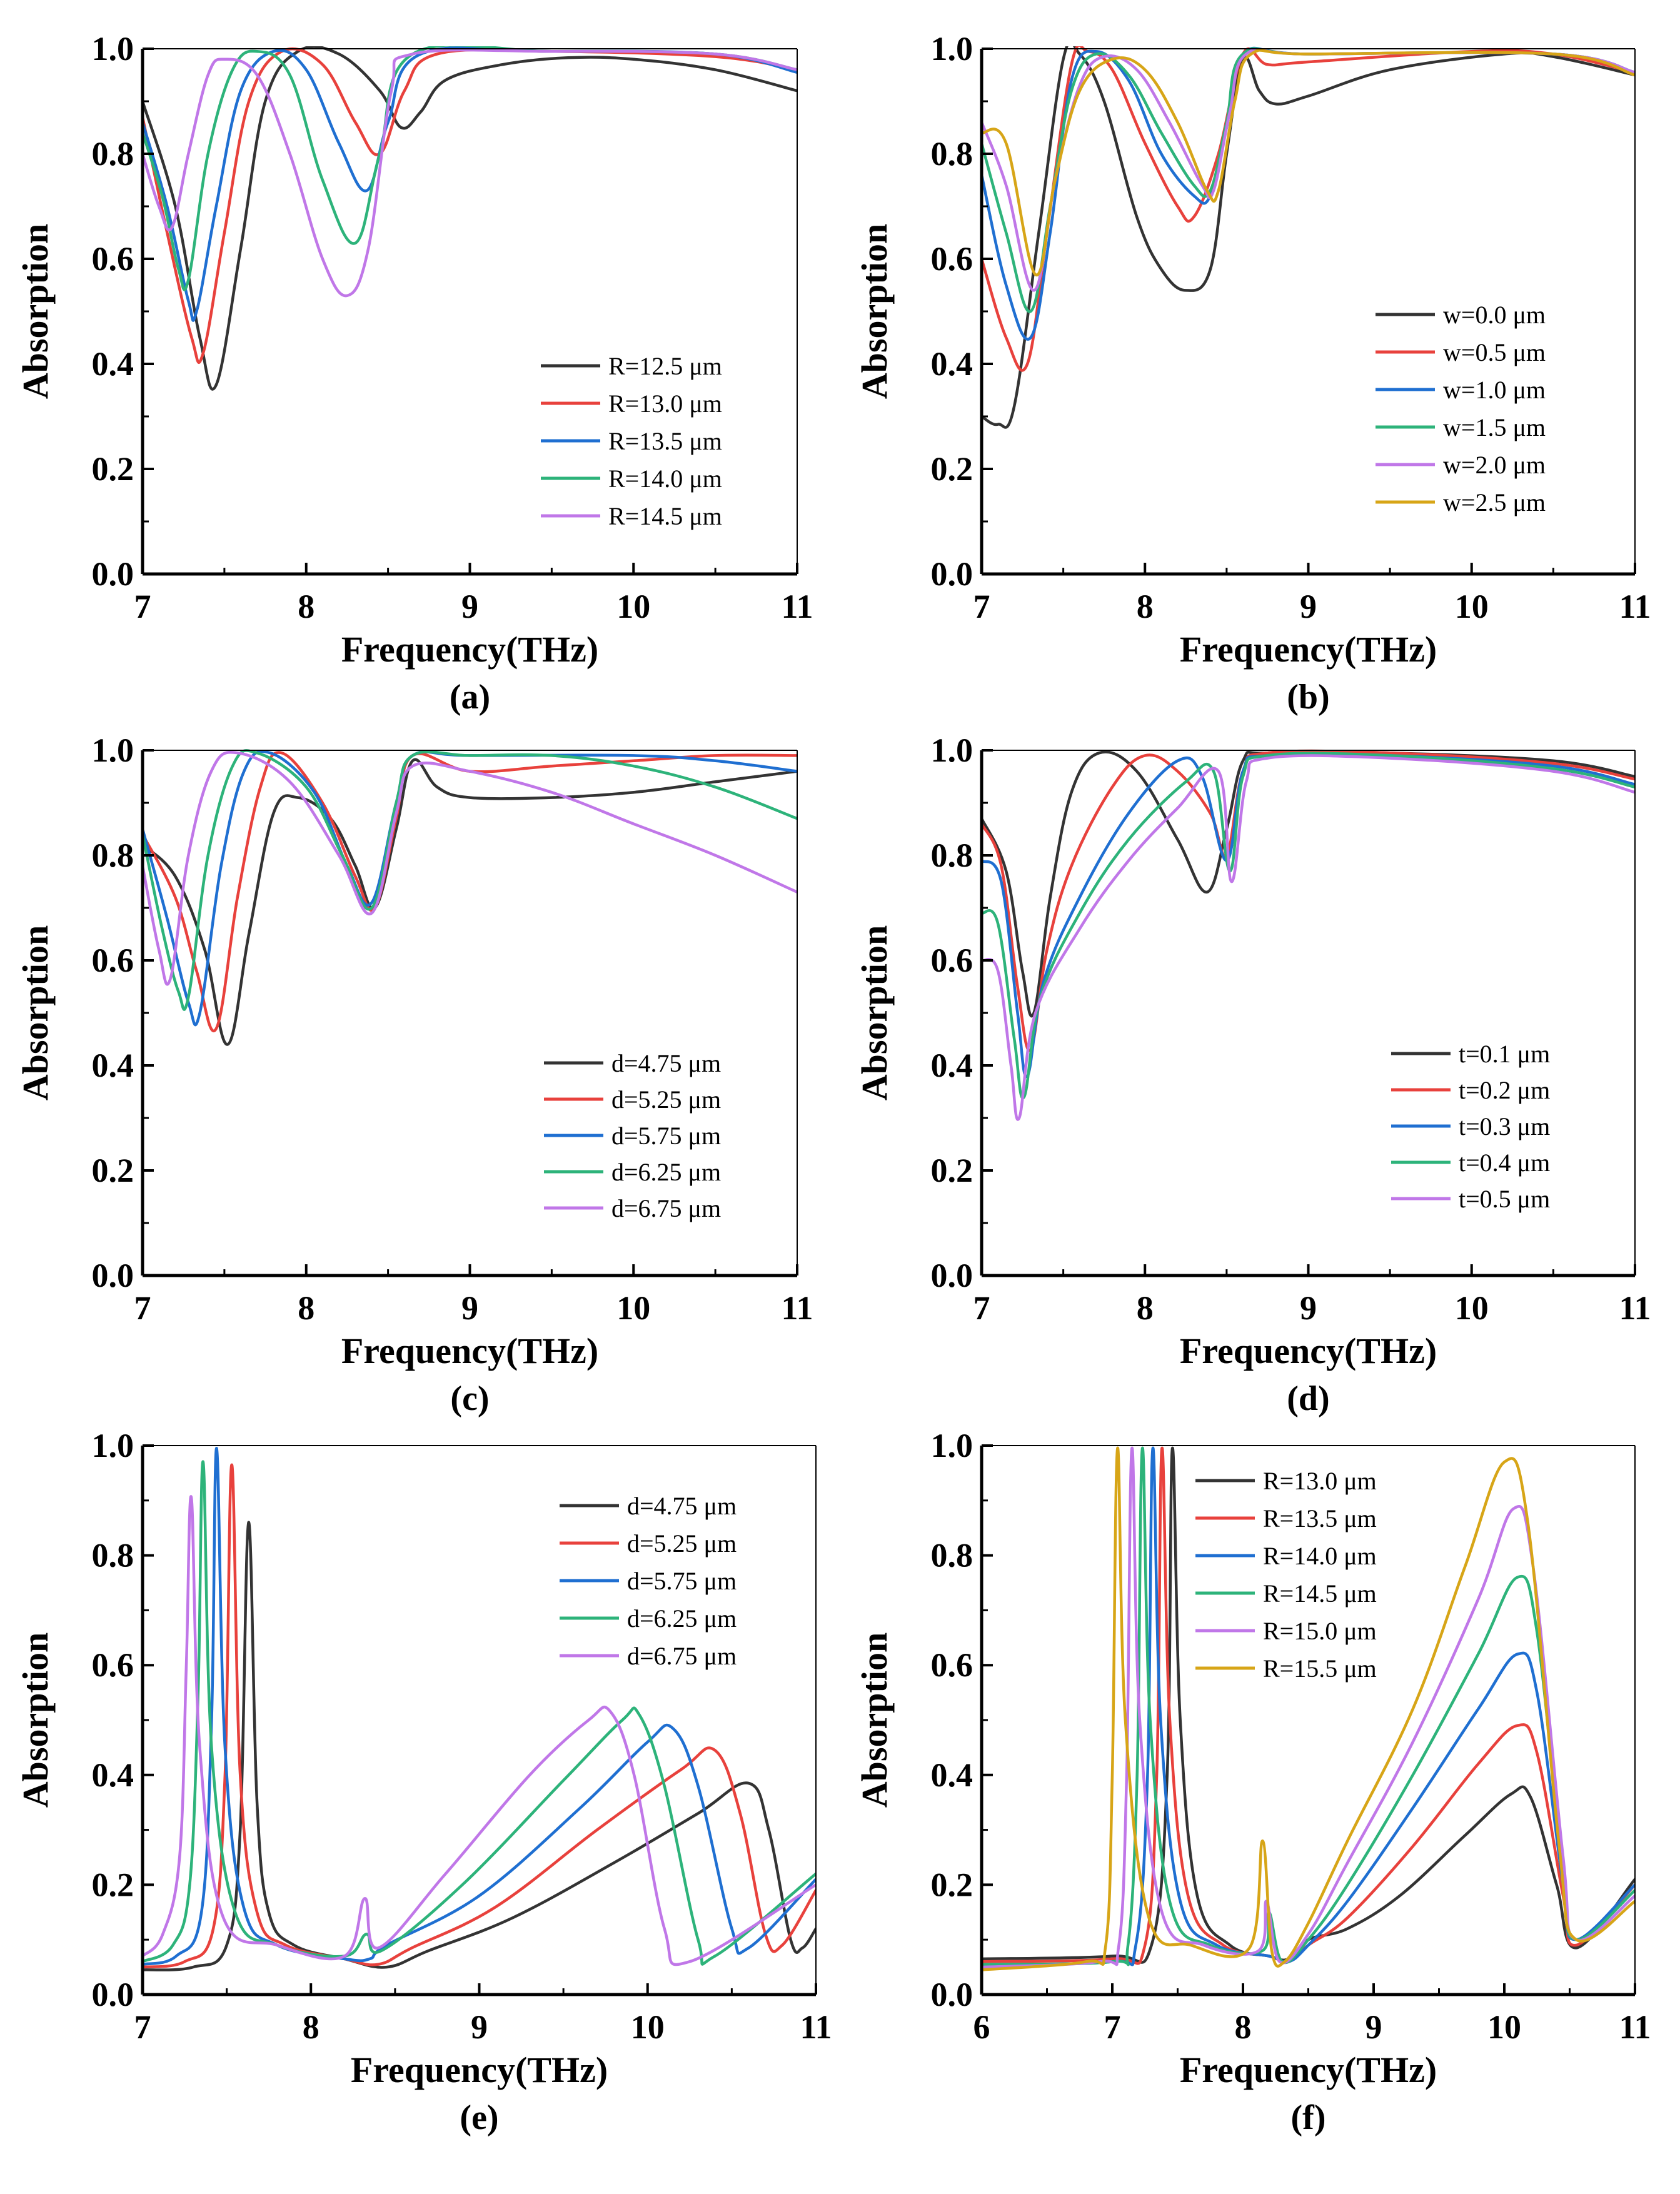 This screenshot has width=1680, height=2194. Describe the element at coordinates (1308, 2117) in the screenshot. I see `panel-label: (f)` at that location.